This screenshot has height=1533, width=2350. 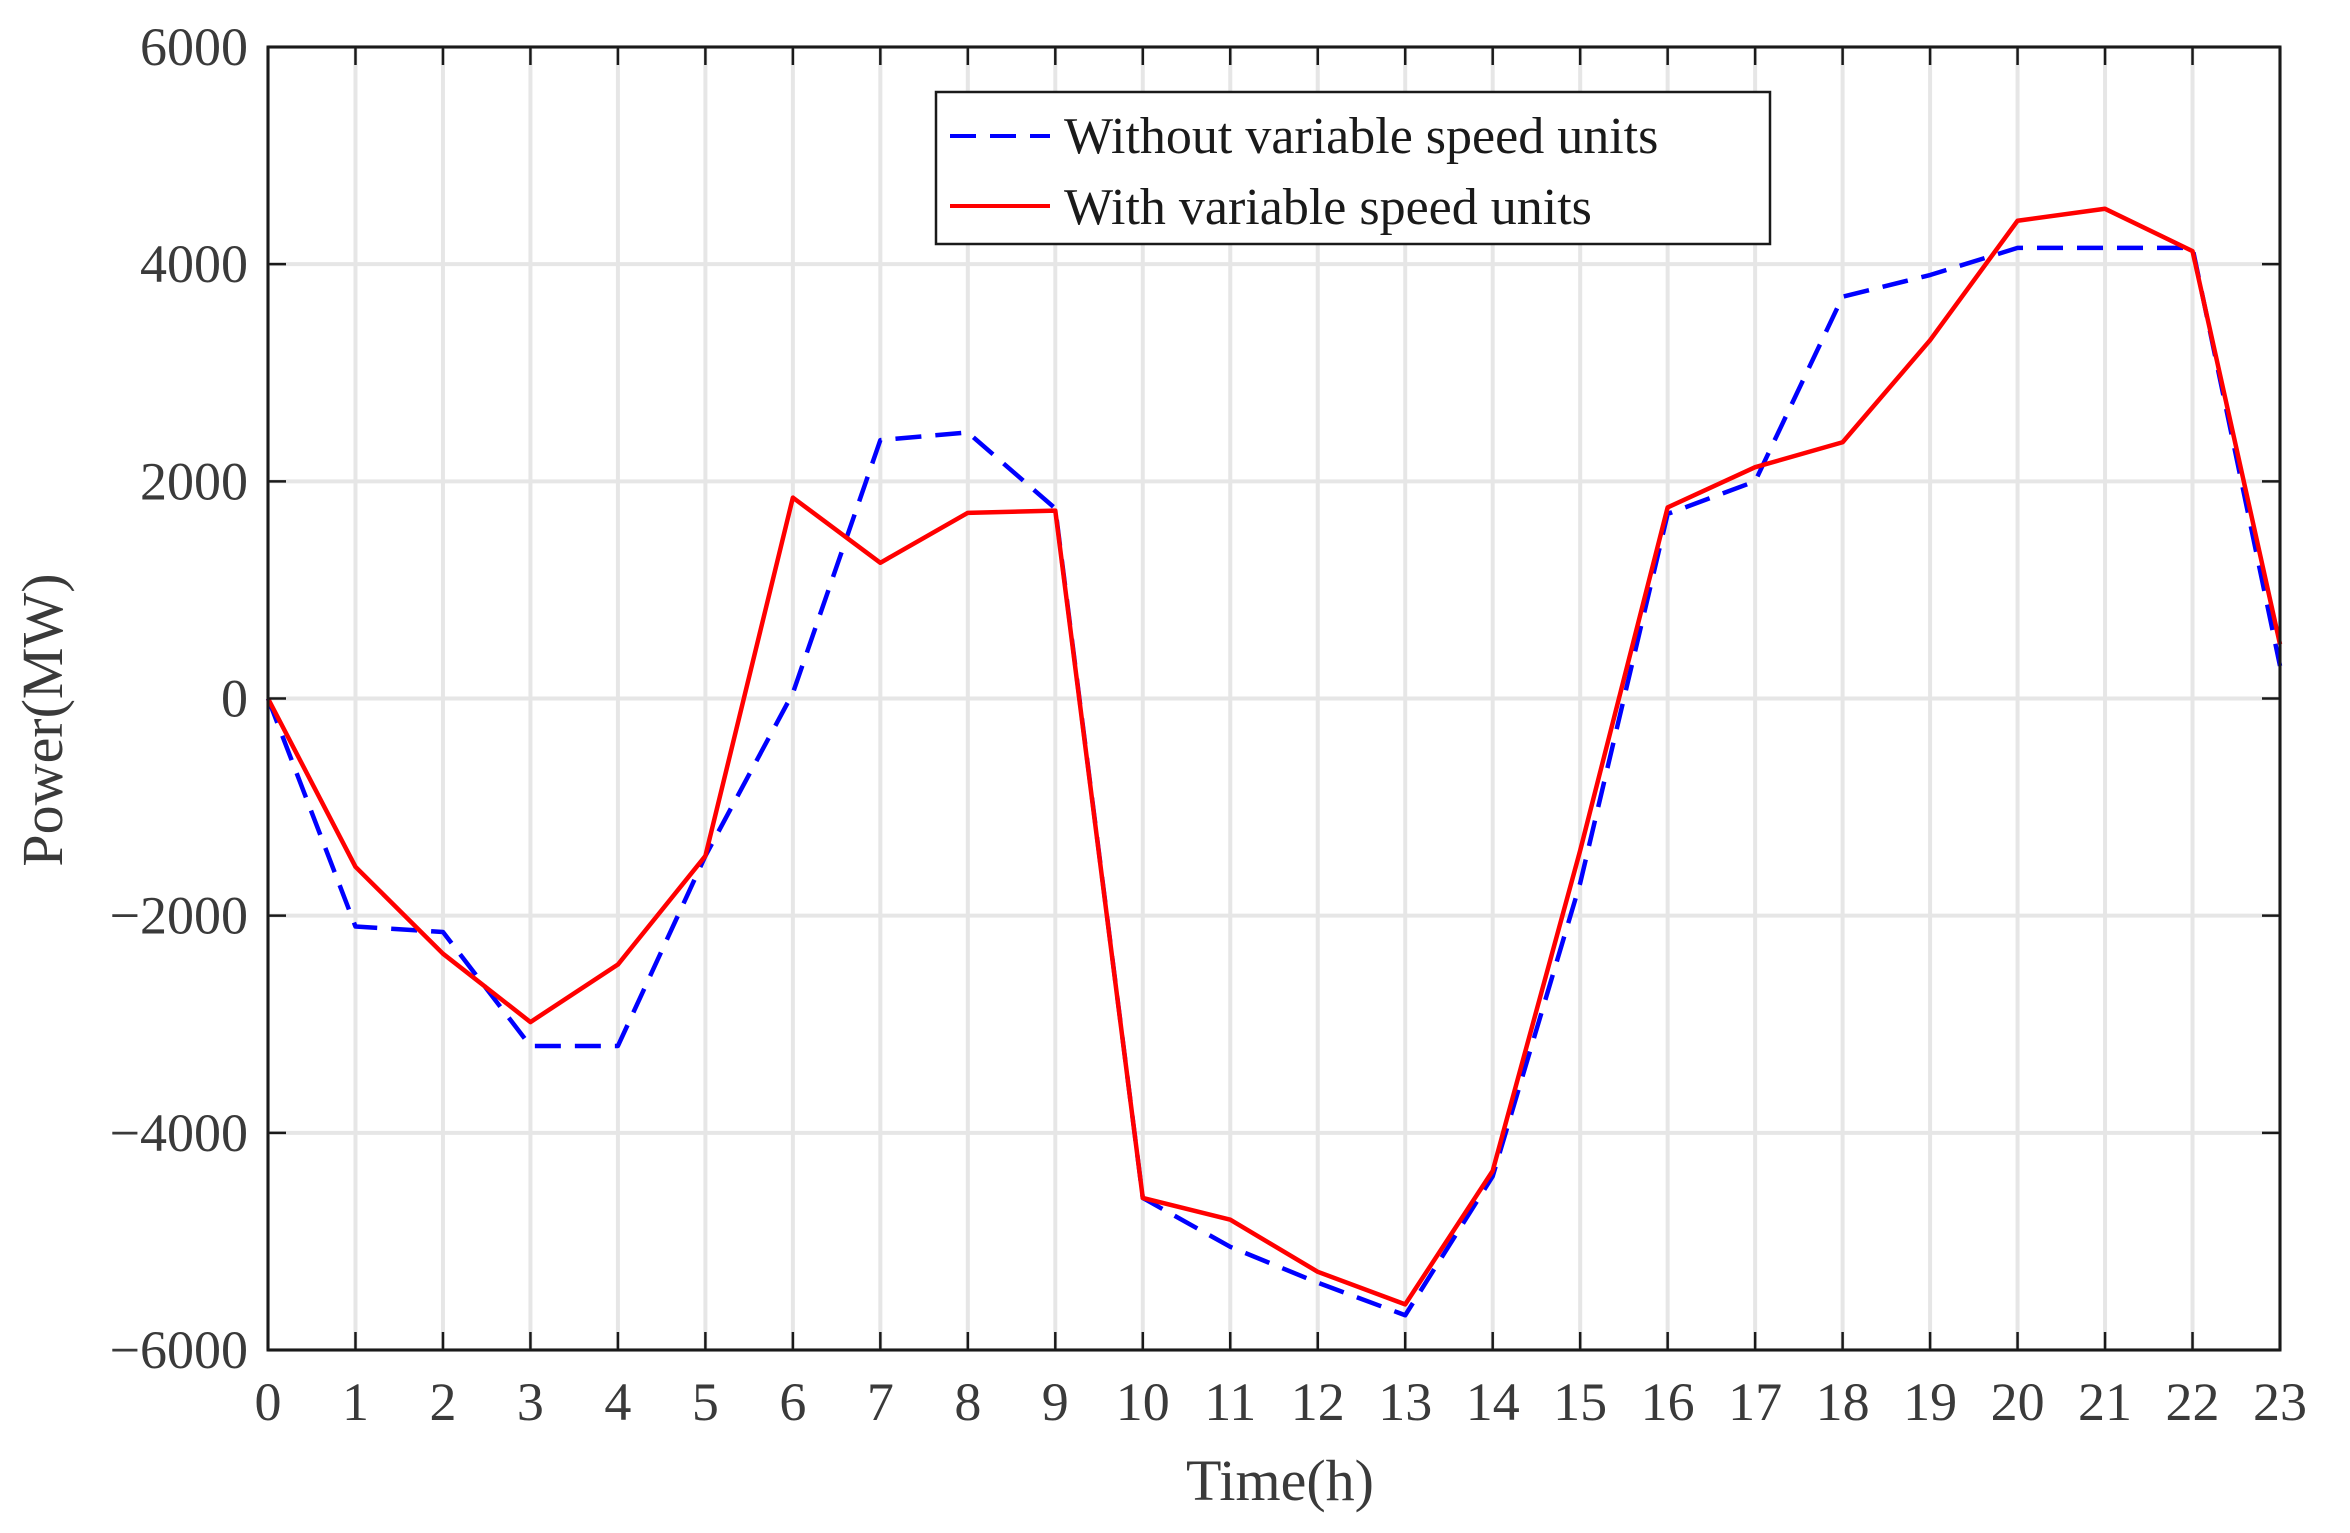 What do you see at coordinates (1755, 1402) in the screenshot?
I see `x-tick-label: 17` at bounding box center [1755, 1402].